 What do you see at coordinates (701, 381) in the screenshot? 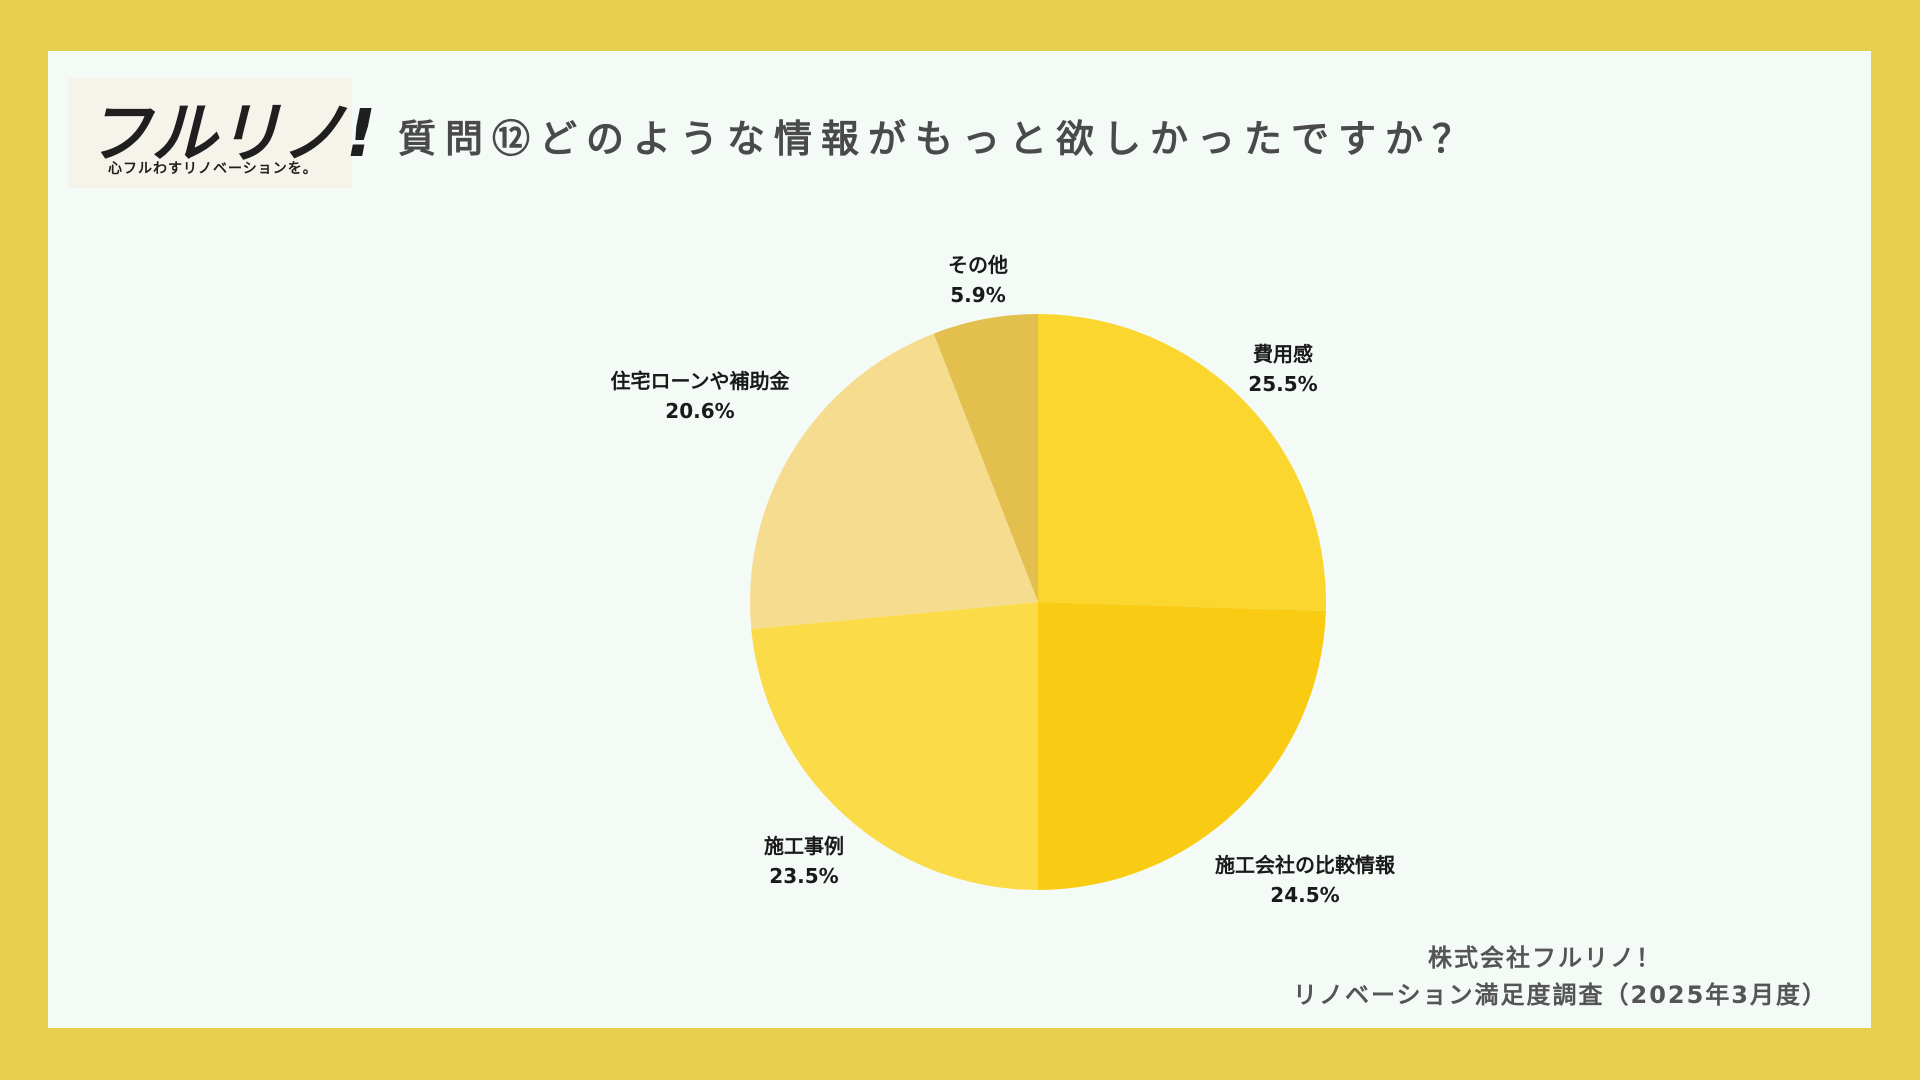
I see `slice-label: 住宅ローンや補助金` at bounding box center [701, 381].